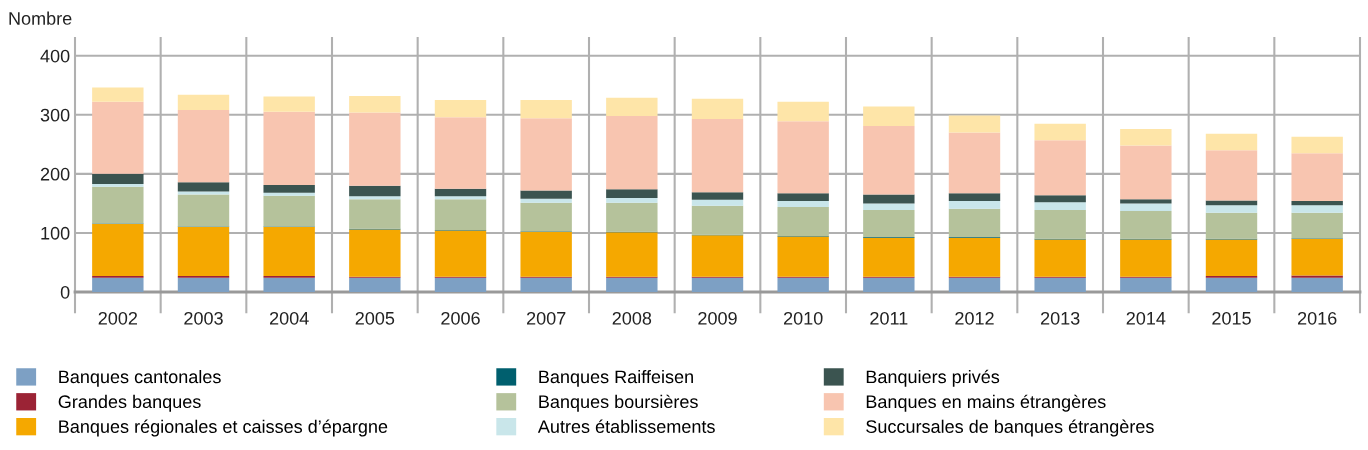 This screenshot has height=450, width=1368. Describe the element at coordinates (289, 318) in the screenshot. I see `x-tick-label: 2004` at that location.